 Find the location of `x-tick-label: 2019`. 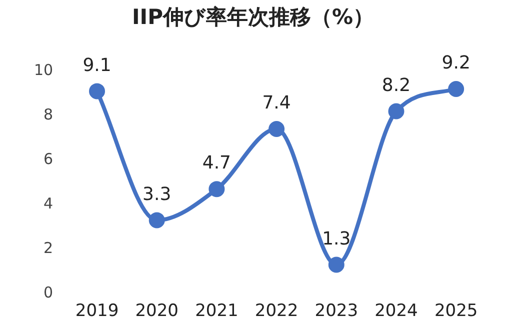

x-tick-label: 2019 is located at coordinates (97, 311).